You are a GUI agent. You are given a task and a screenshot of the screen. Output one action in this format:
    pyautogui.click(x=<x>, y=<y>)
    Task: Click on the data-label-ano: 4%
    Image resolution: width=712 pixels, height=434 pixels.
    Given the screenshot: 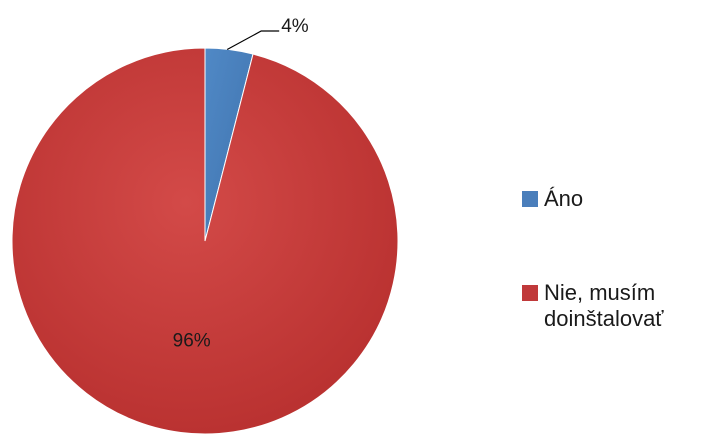 What is the action you would take?
    pyautogui.click(x=295, y=26)
    